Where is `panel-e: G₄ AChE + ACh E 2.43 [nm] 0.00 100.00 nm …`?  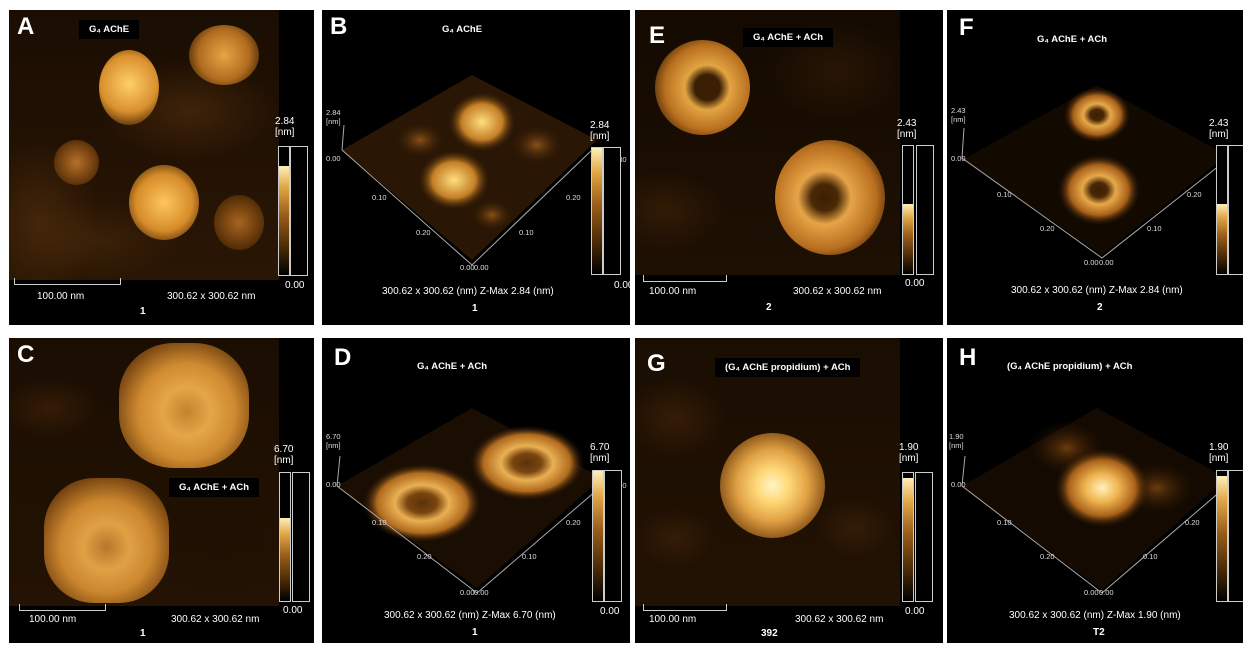
panel-e: G₄ AChE + ACh E 2.43 [nm] 0.00 100.00 nm … is located at coordinates (789, 167).